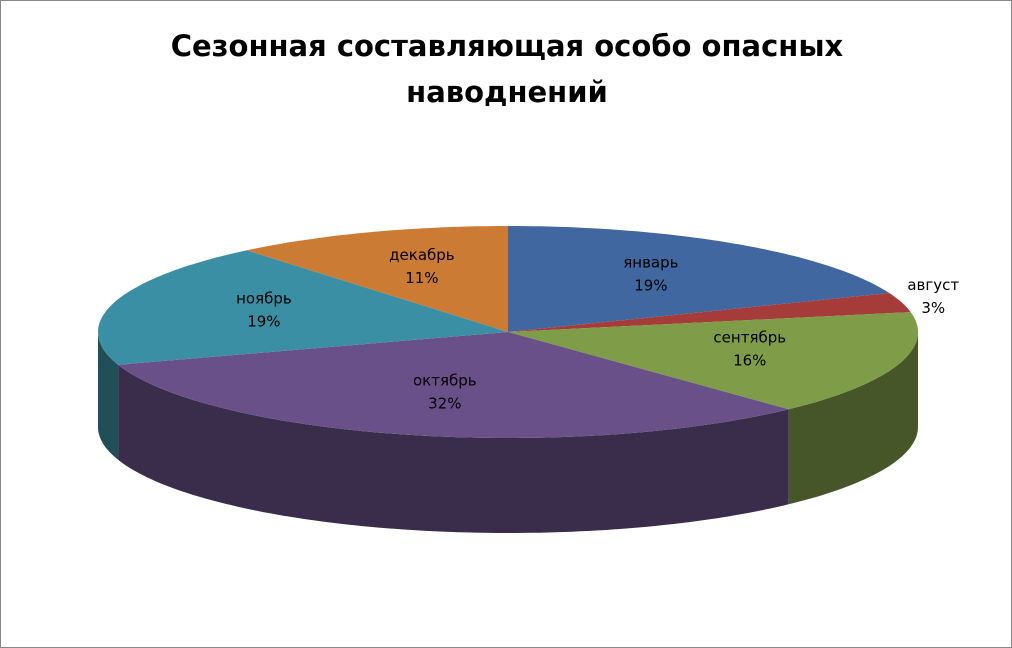  I want to click on category-label: декабрь, so click(421, 255).